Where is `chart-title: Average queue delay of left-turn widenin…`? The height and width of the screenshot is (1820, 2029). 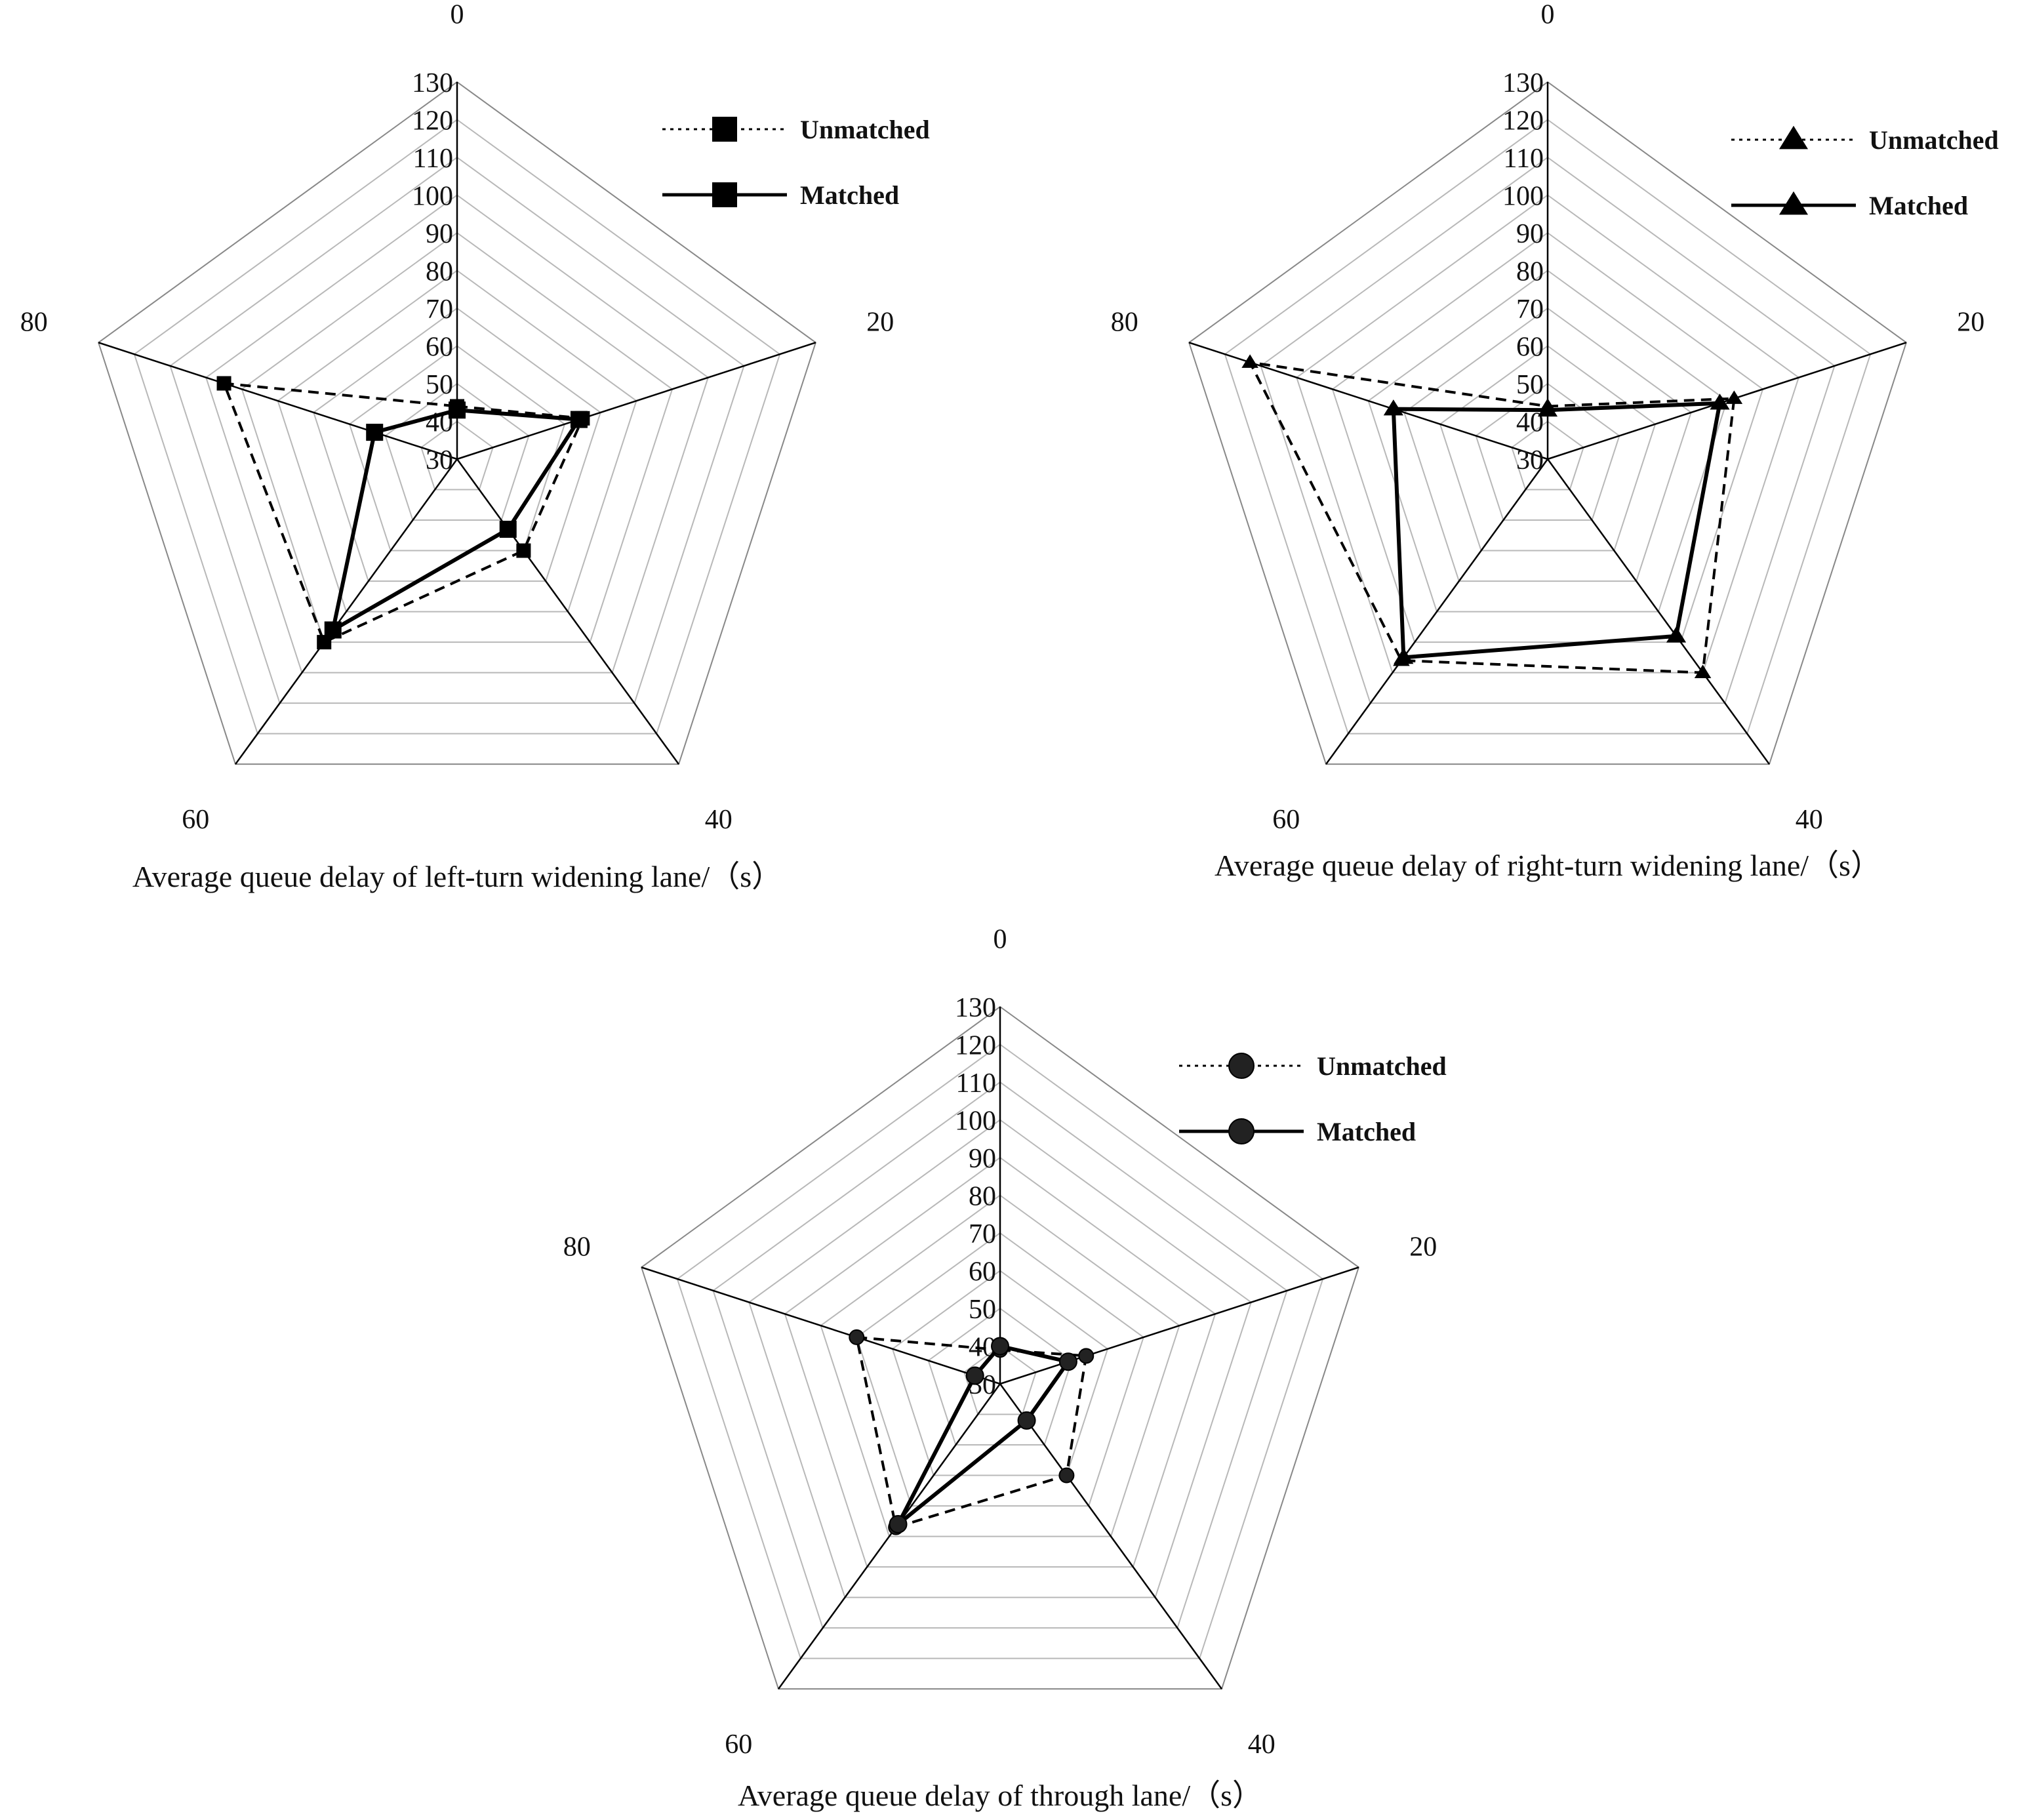 chart-title: Average queue delay of left-turn widenin… is located at coordinates (457, 876).